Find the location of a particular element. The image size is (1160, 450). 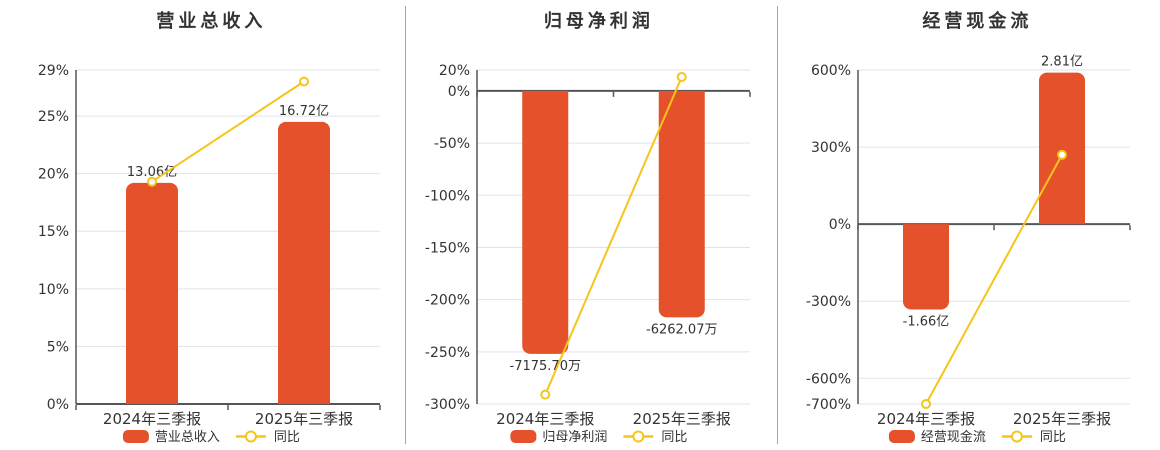

bar-value-label: -1.66亿 is located at coordinates (926, 321).